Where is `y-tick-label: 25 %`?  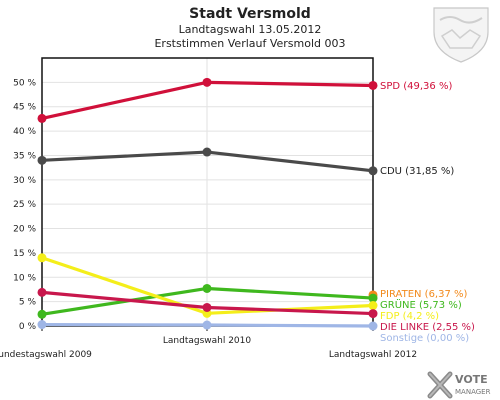 y-tick-label: 25 % is located at coordinates (24, 205).